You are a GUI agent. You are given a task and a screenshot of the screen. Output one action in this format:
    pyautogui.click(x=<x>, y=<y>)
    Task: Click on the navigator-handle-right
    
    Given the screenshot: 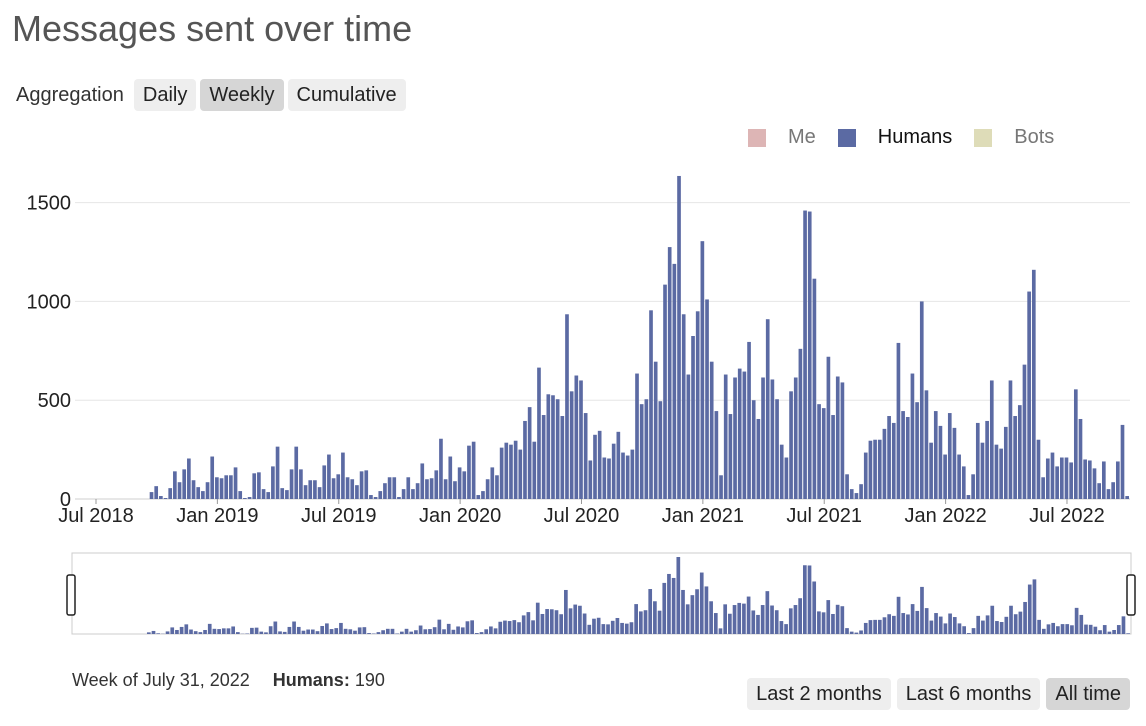 What is the action you would take?
    pyautogui.click(x=1131, y=595)
    